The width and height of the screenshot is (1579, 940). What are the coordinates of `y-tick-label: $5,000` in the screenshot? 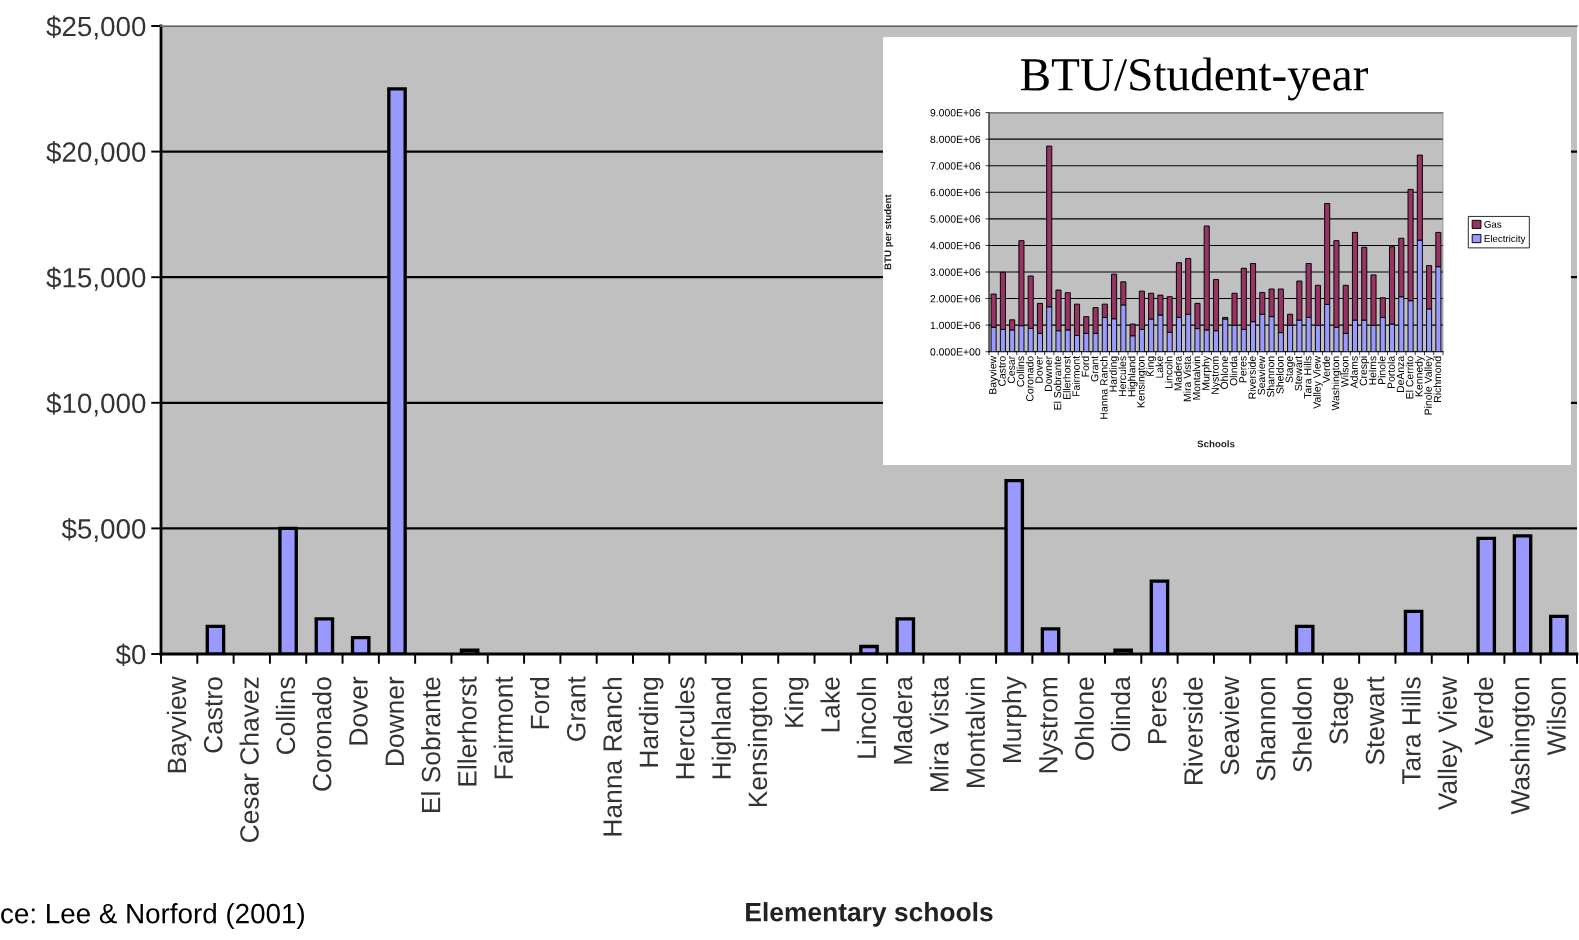 It's located at (103, 530).